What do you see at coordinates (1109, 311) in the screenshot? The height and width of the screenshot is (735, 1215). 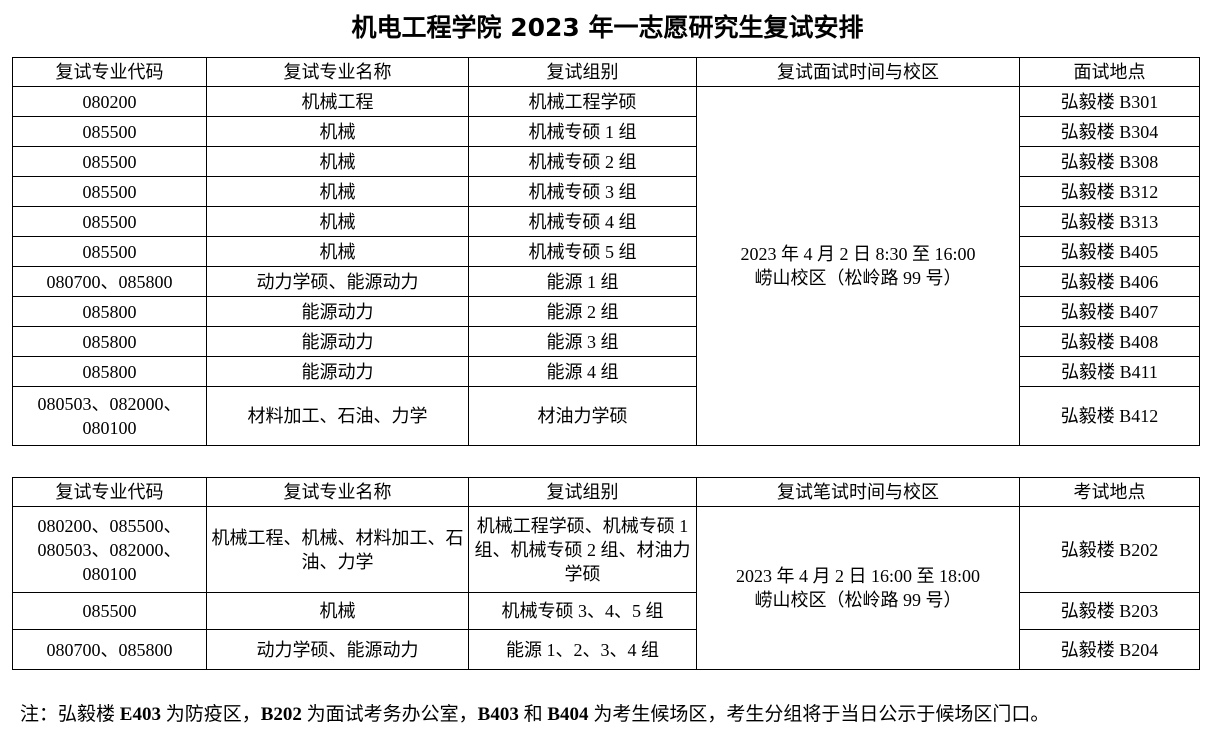 I see `cell-room: 弘毅楼 B407` at bounding box center [1109, 311].